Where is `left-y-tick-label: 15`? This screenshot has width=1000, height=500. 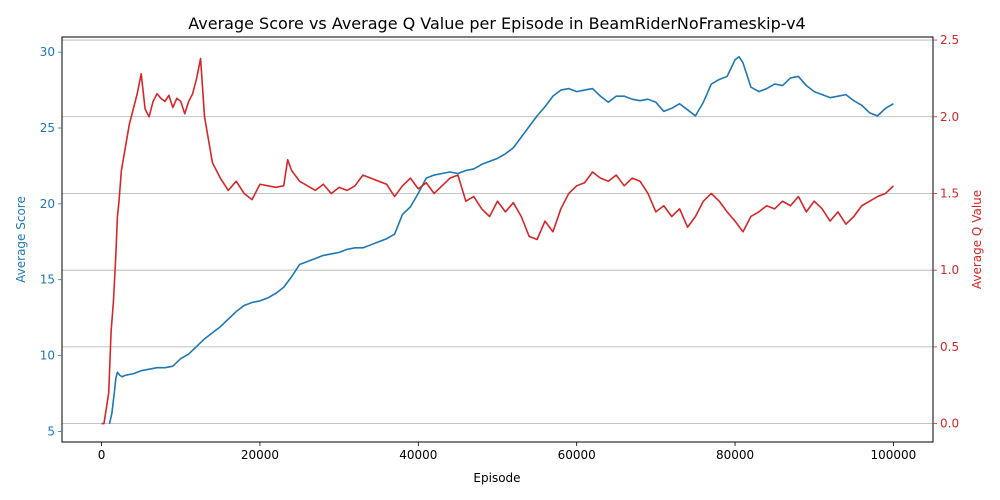 left-y-tick-label: 15 is located at coordinates (47, 280).